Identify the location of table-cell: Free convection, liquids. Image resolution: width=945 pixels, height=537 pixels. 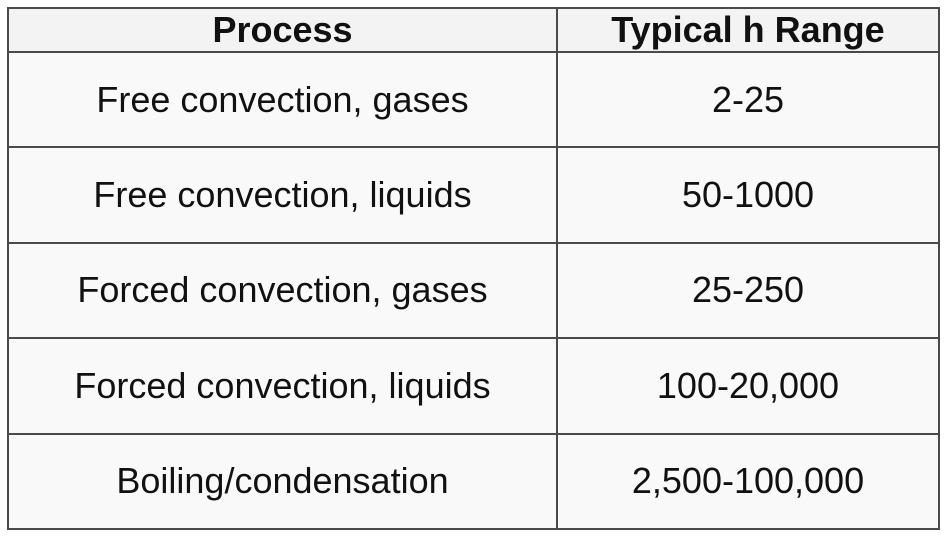
(282, 195).